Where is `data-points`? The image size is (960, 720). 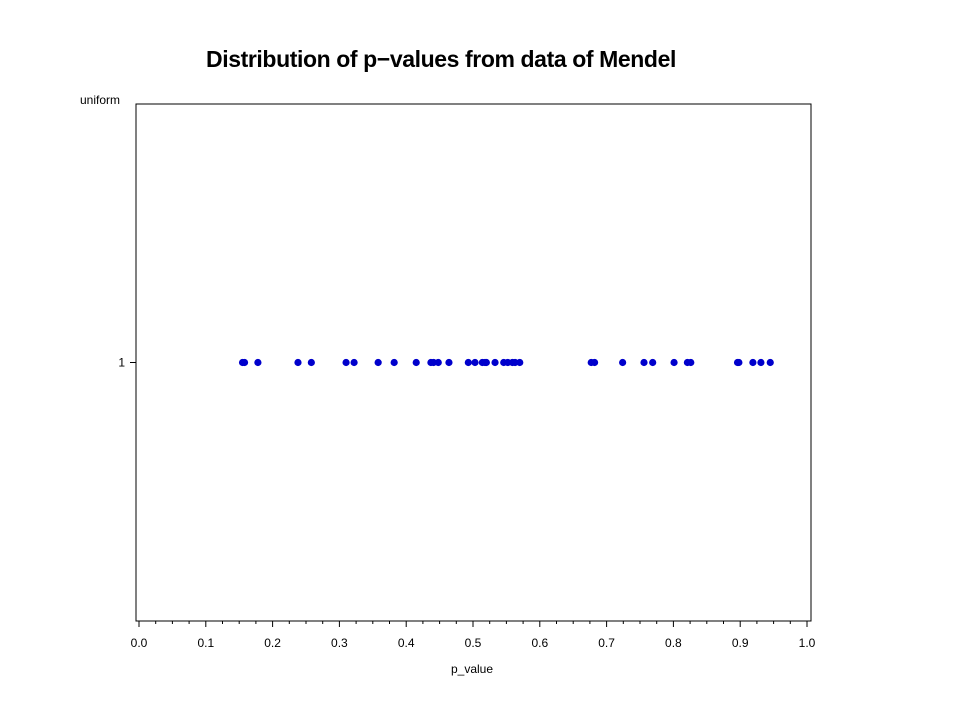
data-points is located at coordinates (506, 362).